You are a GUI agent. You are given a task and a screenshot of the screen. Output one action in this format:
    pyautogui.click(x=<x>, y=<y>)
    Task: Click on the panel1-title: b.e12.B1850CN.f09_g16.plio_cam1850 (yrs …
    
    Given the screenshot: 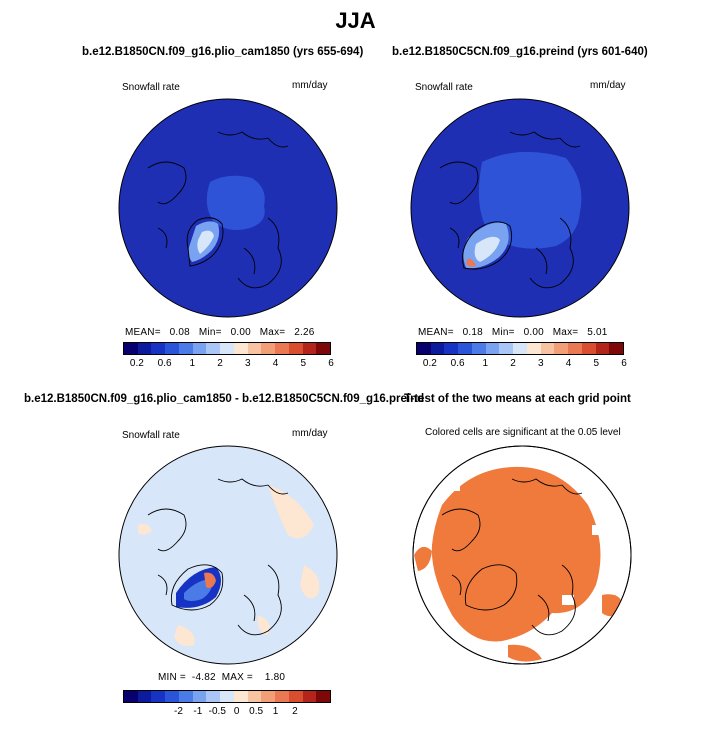 What is the action you would take?
    pyautogui.click(x=223, y=52)
    